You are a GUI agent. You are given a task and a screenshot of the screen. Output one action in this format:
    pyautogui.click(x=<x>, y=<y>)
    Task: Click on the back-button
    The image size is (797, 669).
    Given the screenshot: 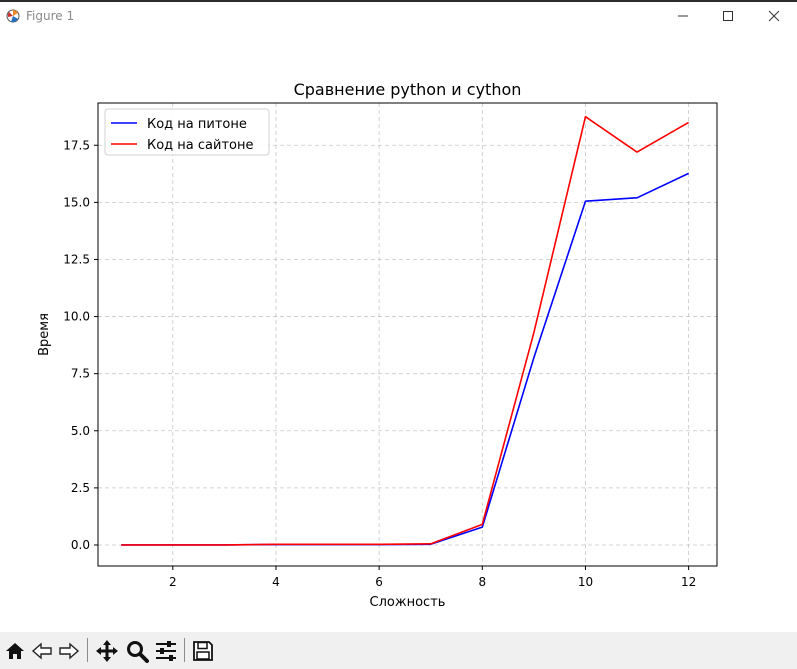 What is the action you would take?
    pyautogui.click(x=42, y=651)
    